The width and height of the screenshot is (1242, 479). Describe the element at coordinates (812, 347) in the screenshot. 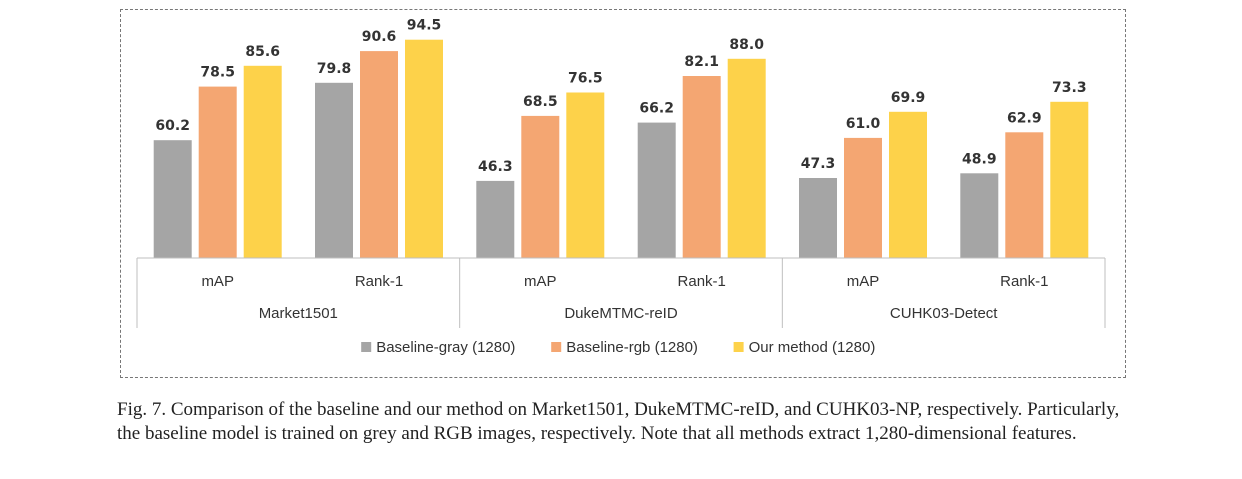

I see `legend-label: Our method (1280)` at that location.